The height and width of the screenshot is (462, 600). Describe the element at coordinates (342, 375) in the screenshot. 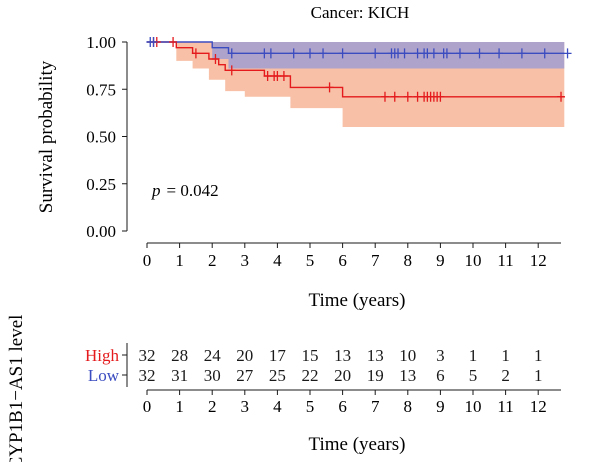

I see `risk-count-low: 20` at that location.